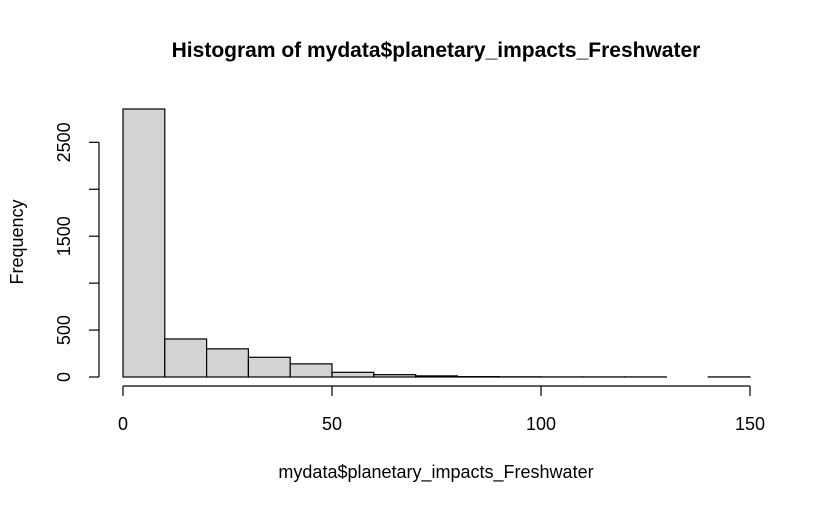 The height and width of the screenshot is (510, 826). I want to click on y-axis: 0 500 1500 2500, so click(77, 252).